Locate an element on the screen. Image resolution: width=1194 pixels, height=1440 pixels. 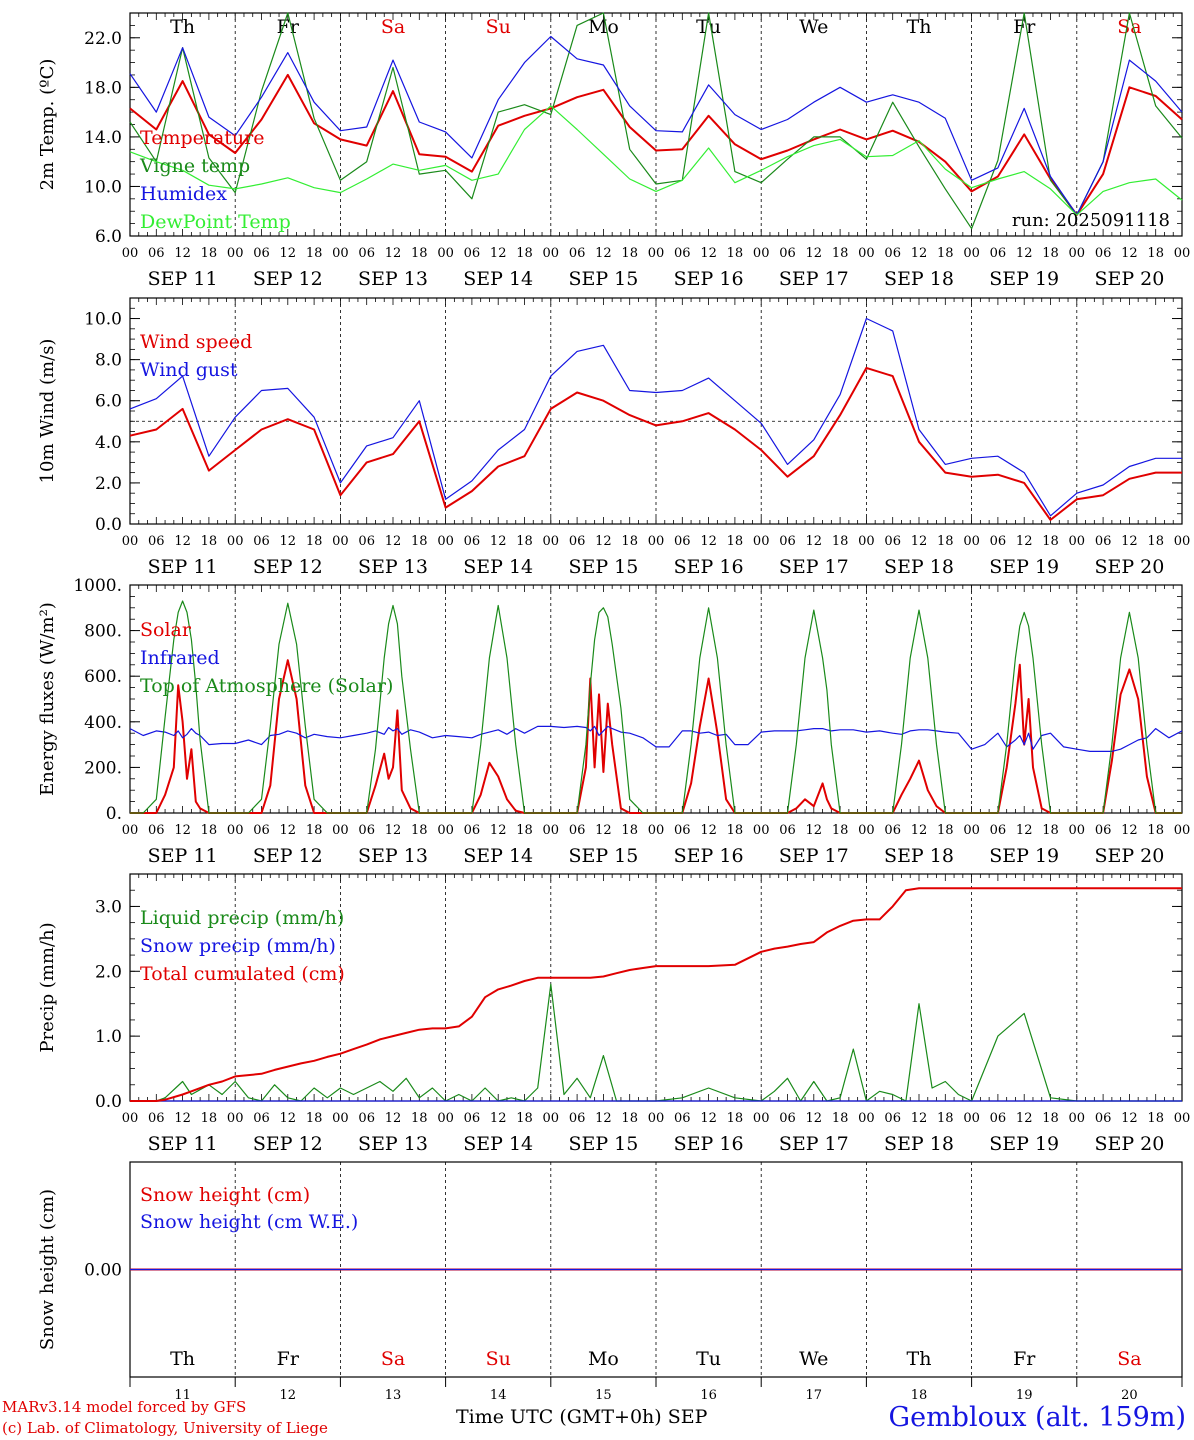
series-line-infrared is located at coordinates (656, 739).